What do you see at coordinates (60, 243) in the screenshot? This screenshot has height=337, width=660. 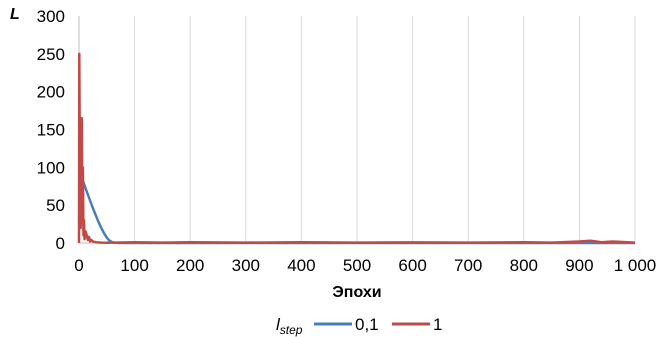 I see `y-tick-label-0: 0` at bounding box center [60, 243].